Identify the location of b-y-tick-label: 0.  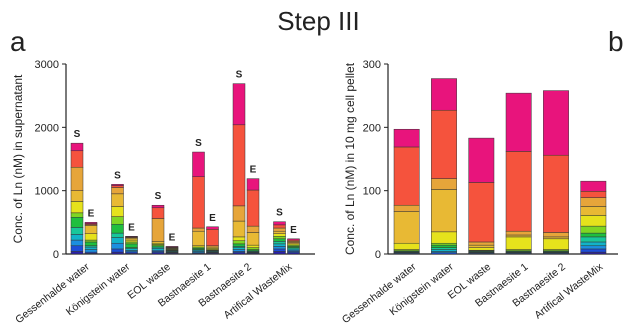
(378, 255).